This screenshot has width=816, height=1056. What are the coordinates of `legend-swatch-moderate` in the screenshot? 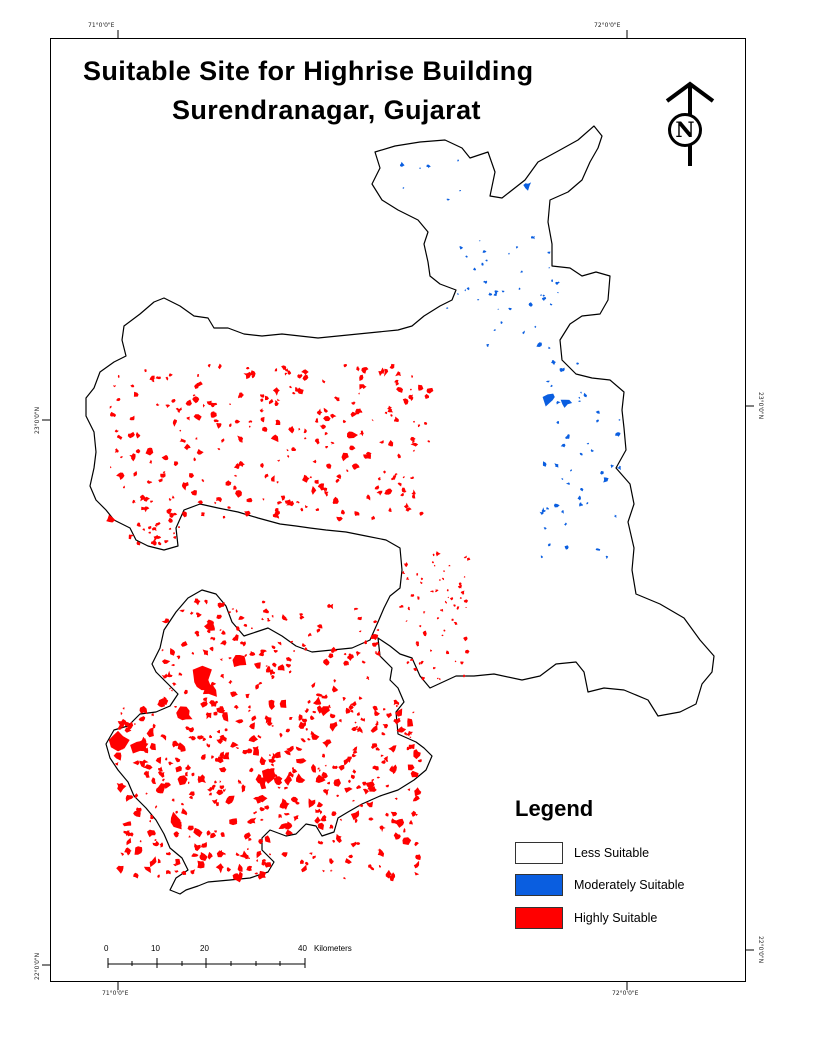 It's located at (539, 885).